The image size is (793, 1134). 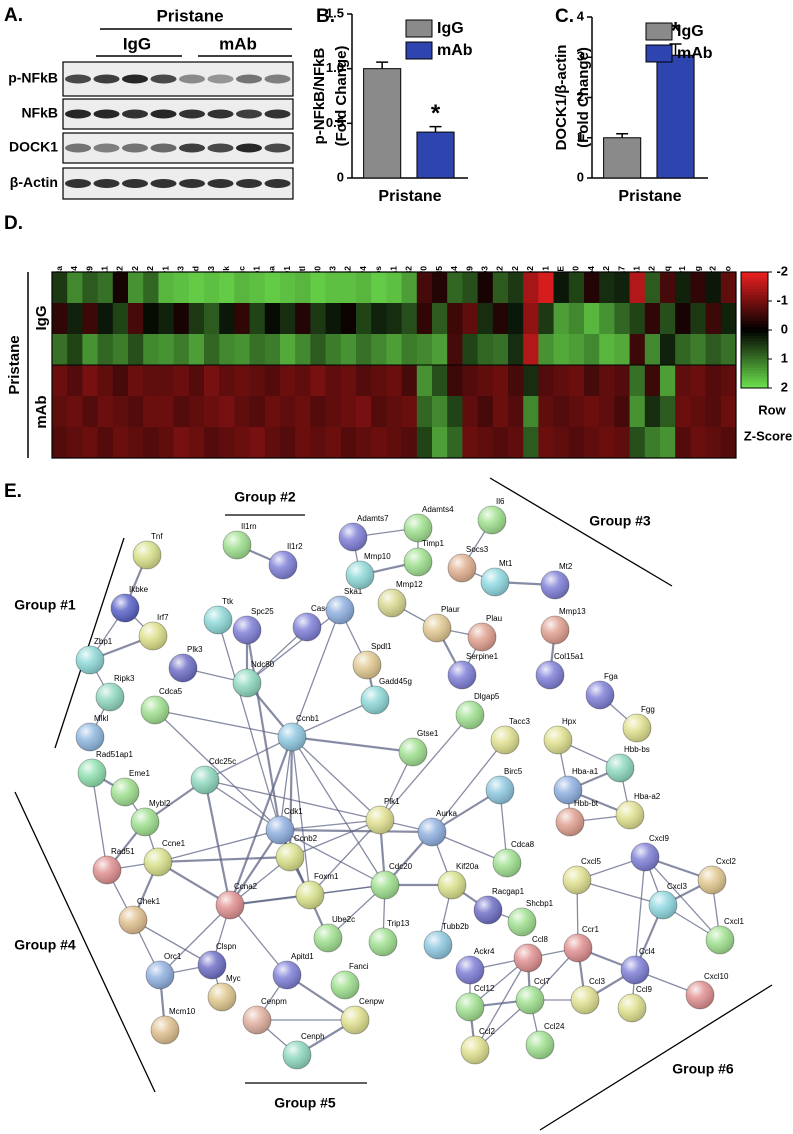 I want to click on y-tick-label: 2, so click(x=580, y=96).